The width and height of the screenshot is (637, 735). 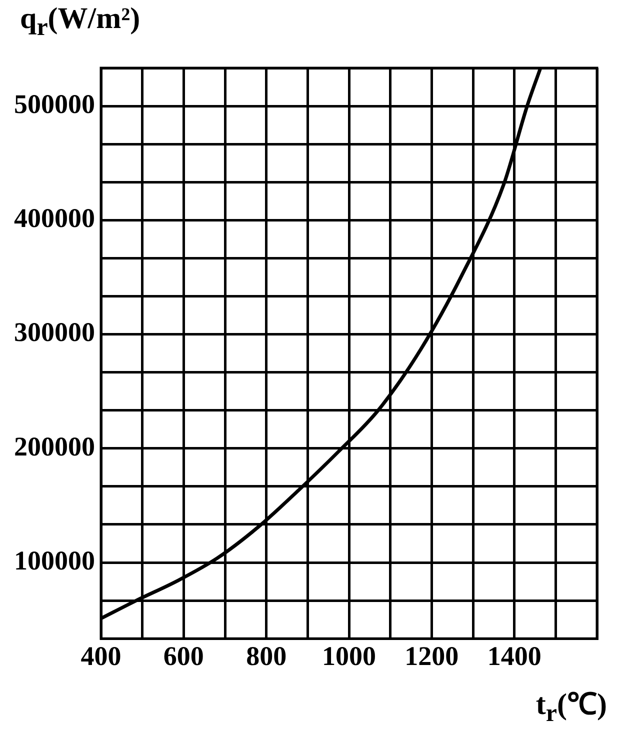 I want to click on x-tick-label: 400, so click(x=101, y=655).